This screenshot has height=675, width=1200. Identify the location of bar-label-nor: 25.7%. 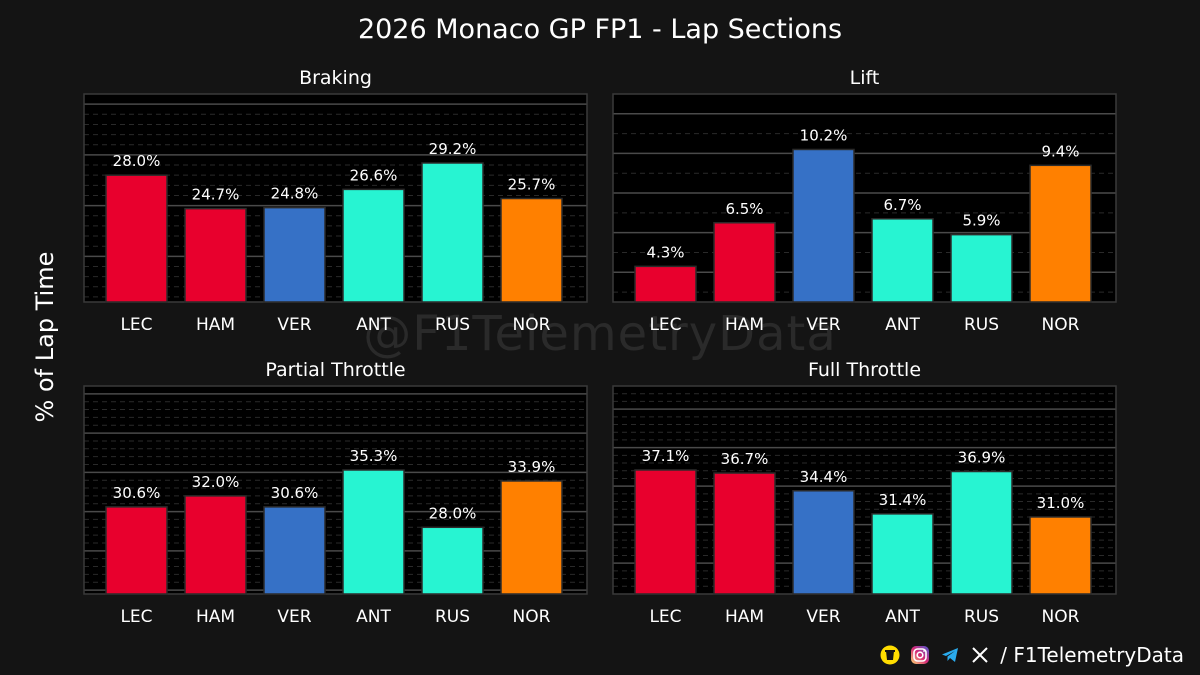
(532, 185).